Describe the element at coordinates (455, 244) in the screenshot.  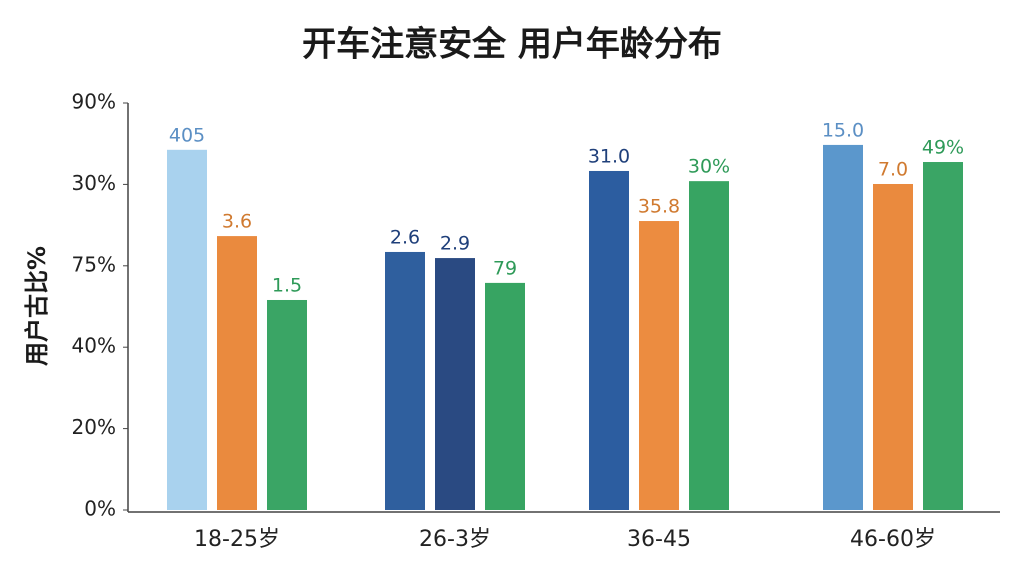
I see `value-label: 2.9` at that location.